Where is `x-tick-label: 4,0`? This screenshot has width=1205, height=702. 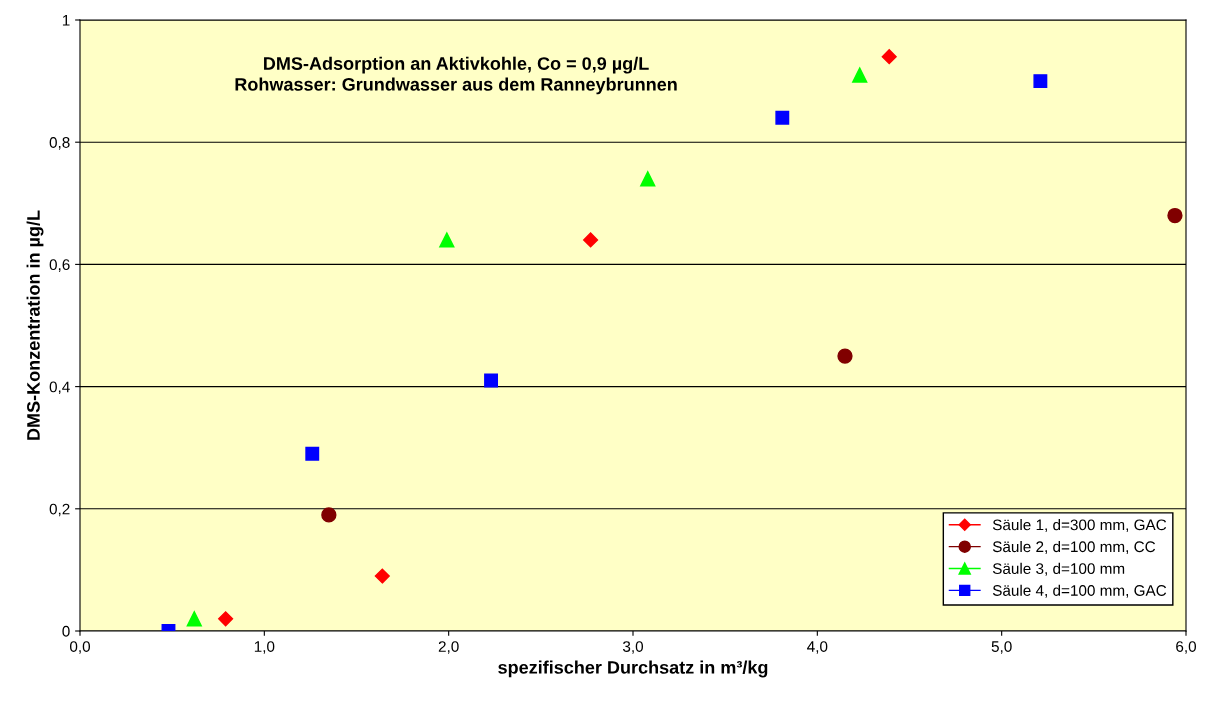 x-tick-label: 4,0 is located at coordinates (817, 647).